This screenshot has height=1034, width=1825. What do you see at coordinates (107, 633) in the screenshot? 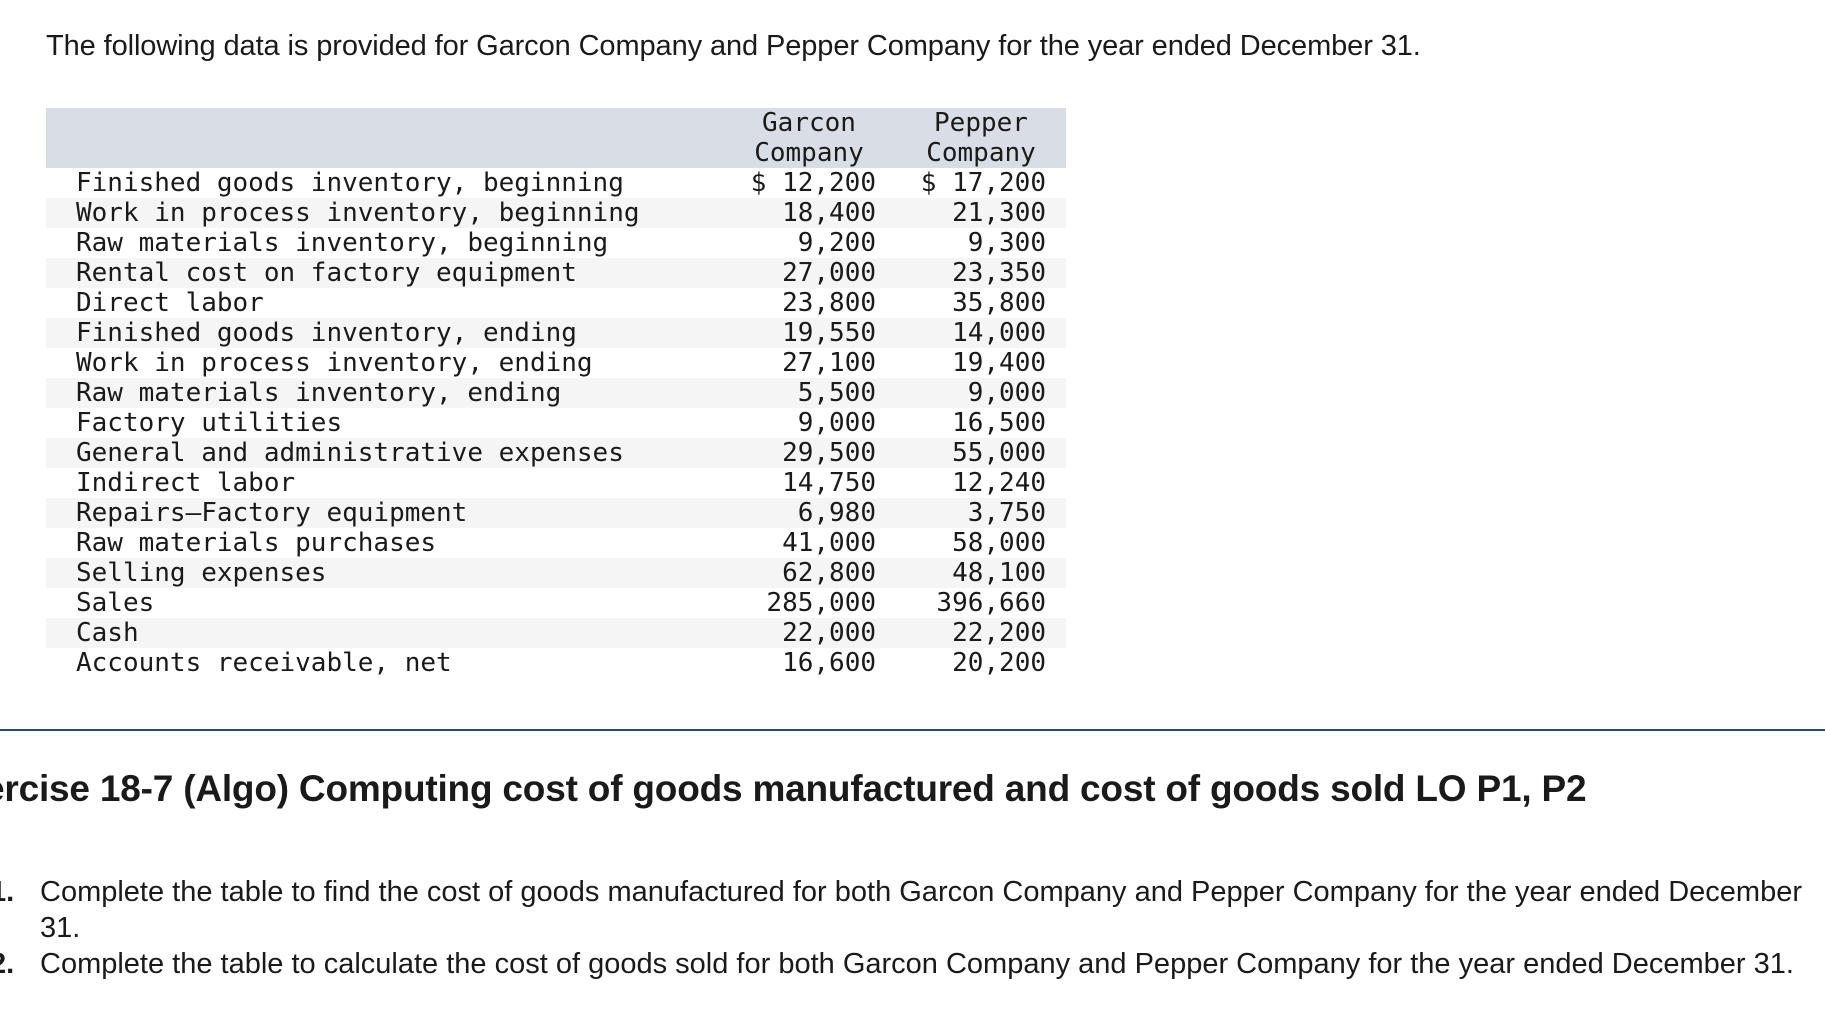
I see `row-label: Cash` at bounding box center [107, 633].